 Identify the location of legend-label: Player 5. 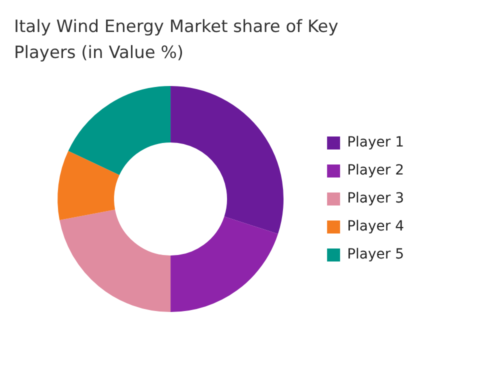
(375, 254).